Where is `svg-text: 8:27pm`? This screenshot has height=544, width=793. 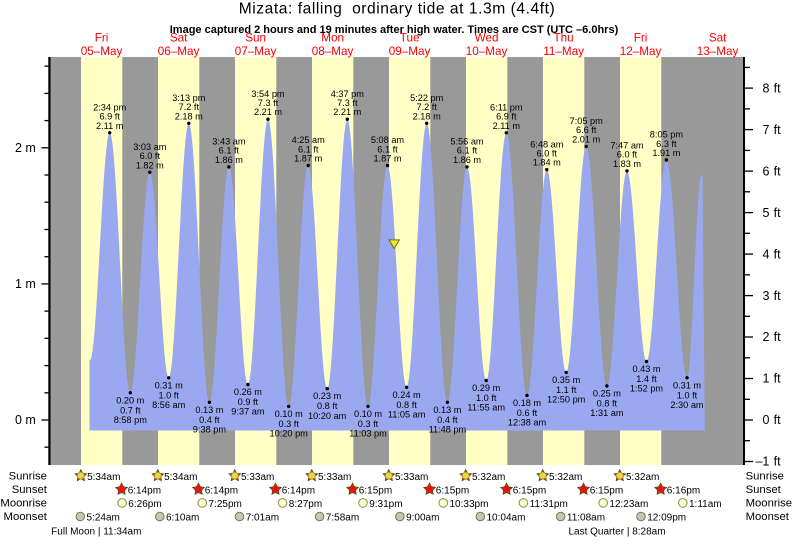 svg-text: 8:27pm is located at coordinates (305, 504).